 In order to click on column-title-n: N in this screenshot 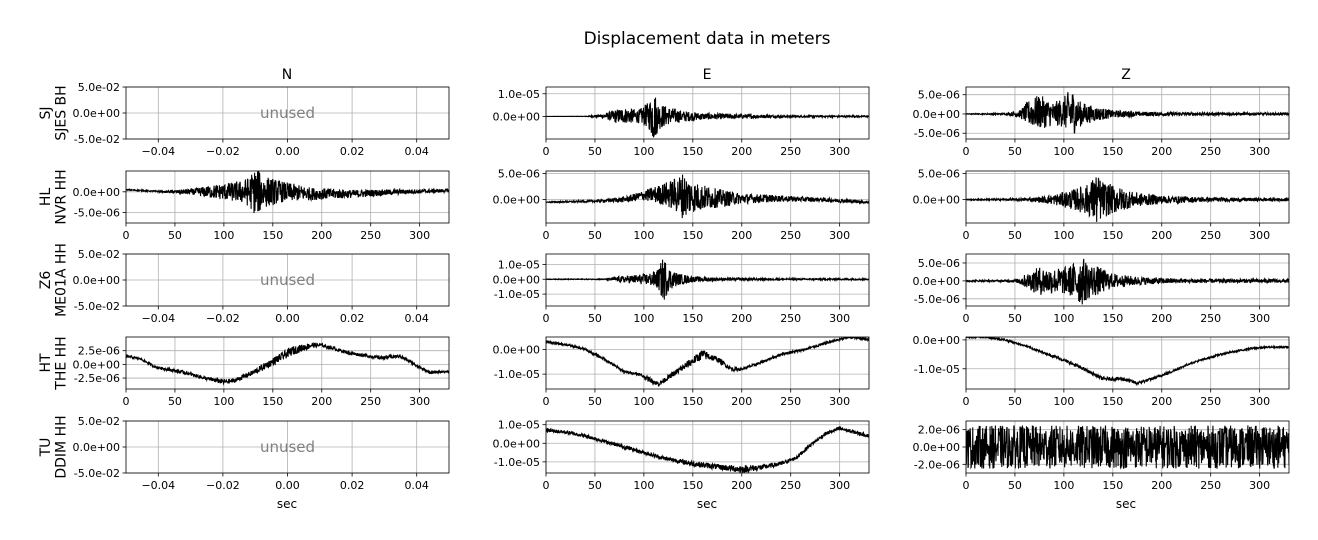, I will do `click(287, 75)`.